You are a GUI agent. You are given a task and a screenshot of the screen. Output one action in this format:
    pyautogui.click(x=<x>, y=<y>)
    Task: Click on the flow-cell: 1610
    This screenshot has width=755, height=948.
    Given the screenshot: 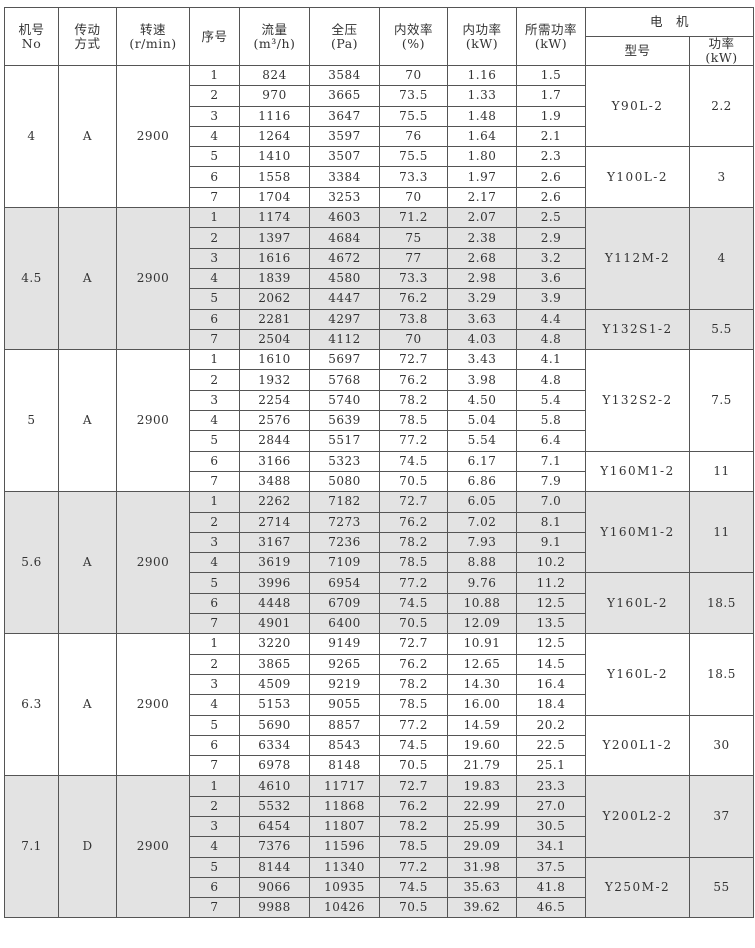 What is the action you would take?
    pyautogui.click(x=274, y=360)
    